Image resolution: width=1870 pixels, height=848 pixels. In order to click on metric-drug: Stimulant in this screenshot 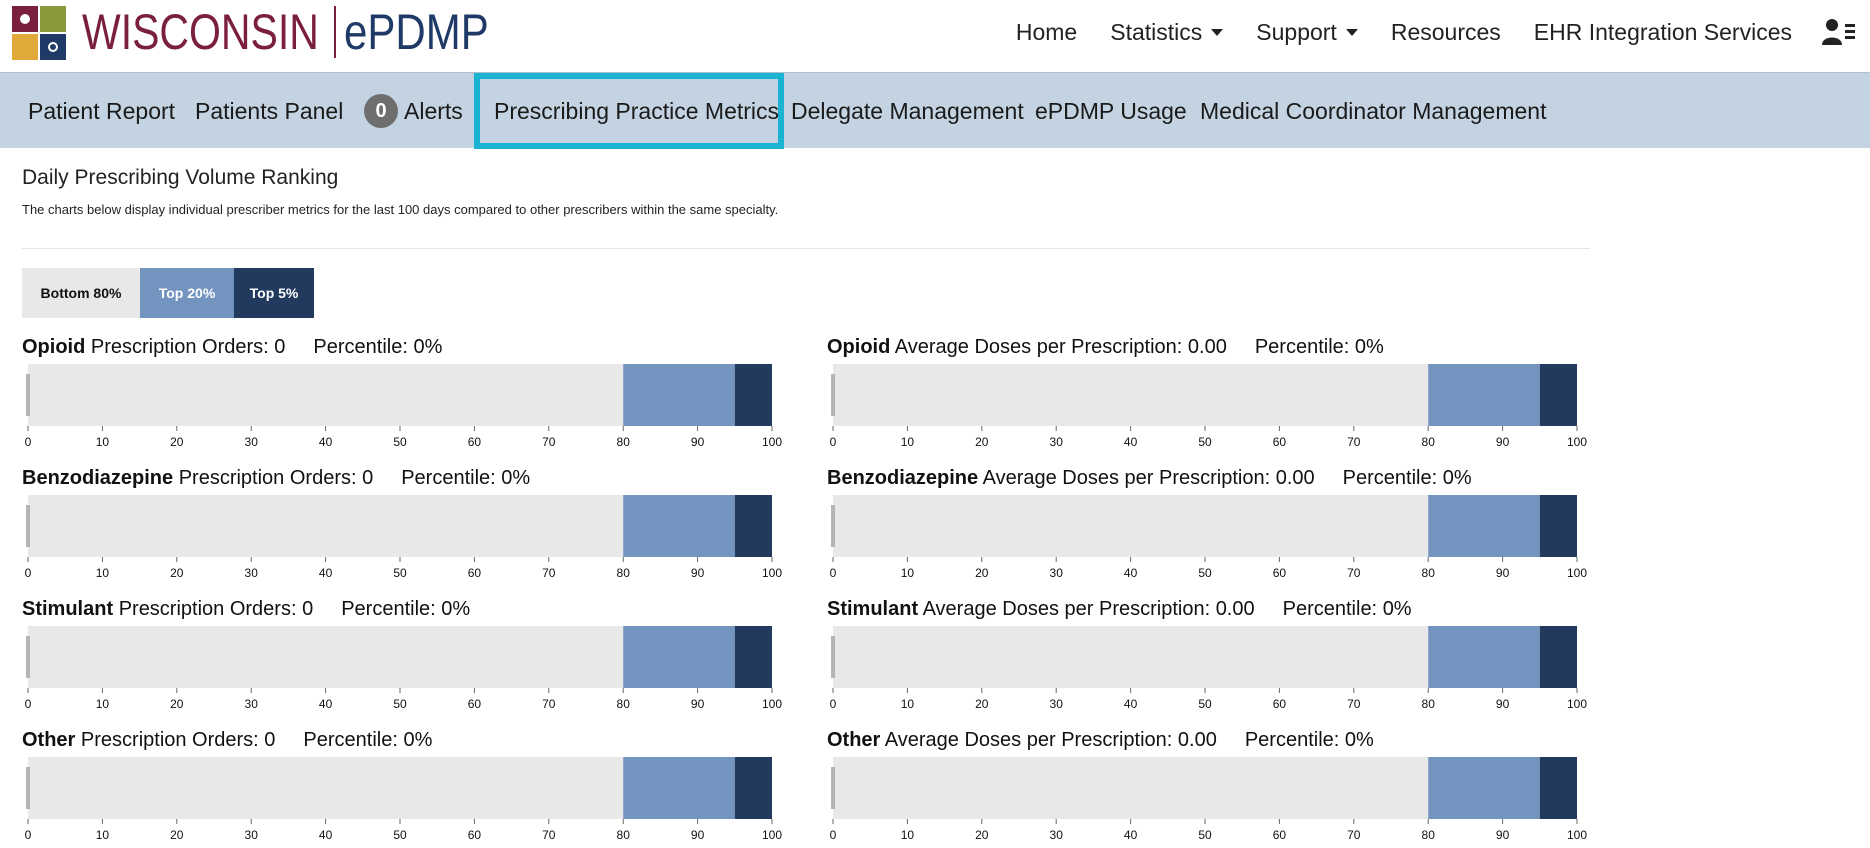, I will do `click(873, 609)`.